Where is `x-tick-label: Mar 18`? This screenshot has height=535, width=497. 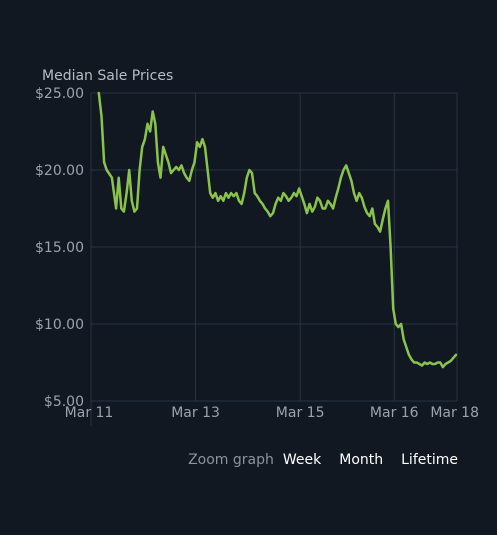 x-tick-label: Mar 18 is located at coordinates (454, 413).